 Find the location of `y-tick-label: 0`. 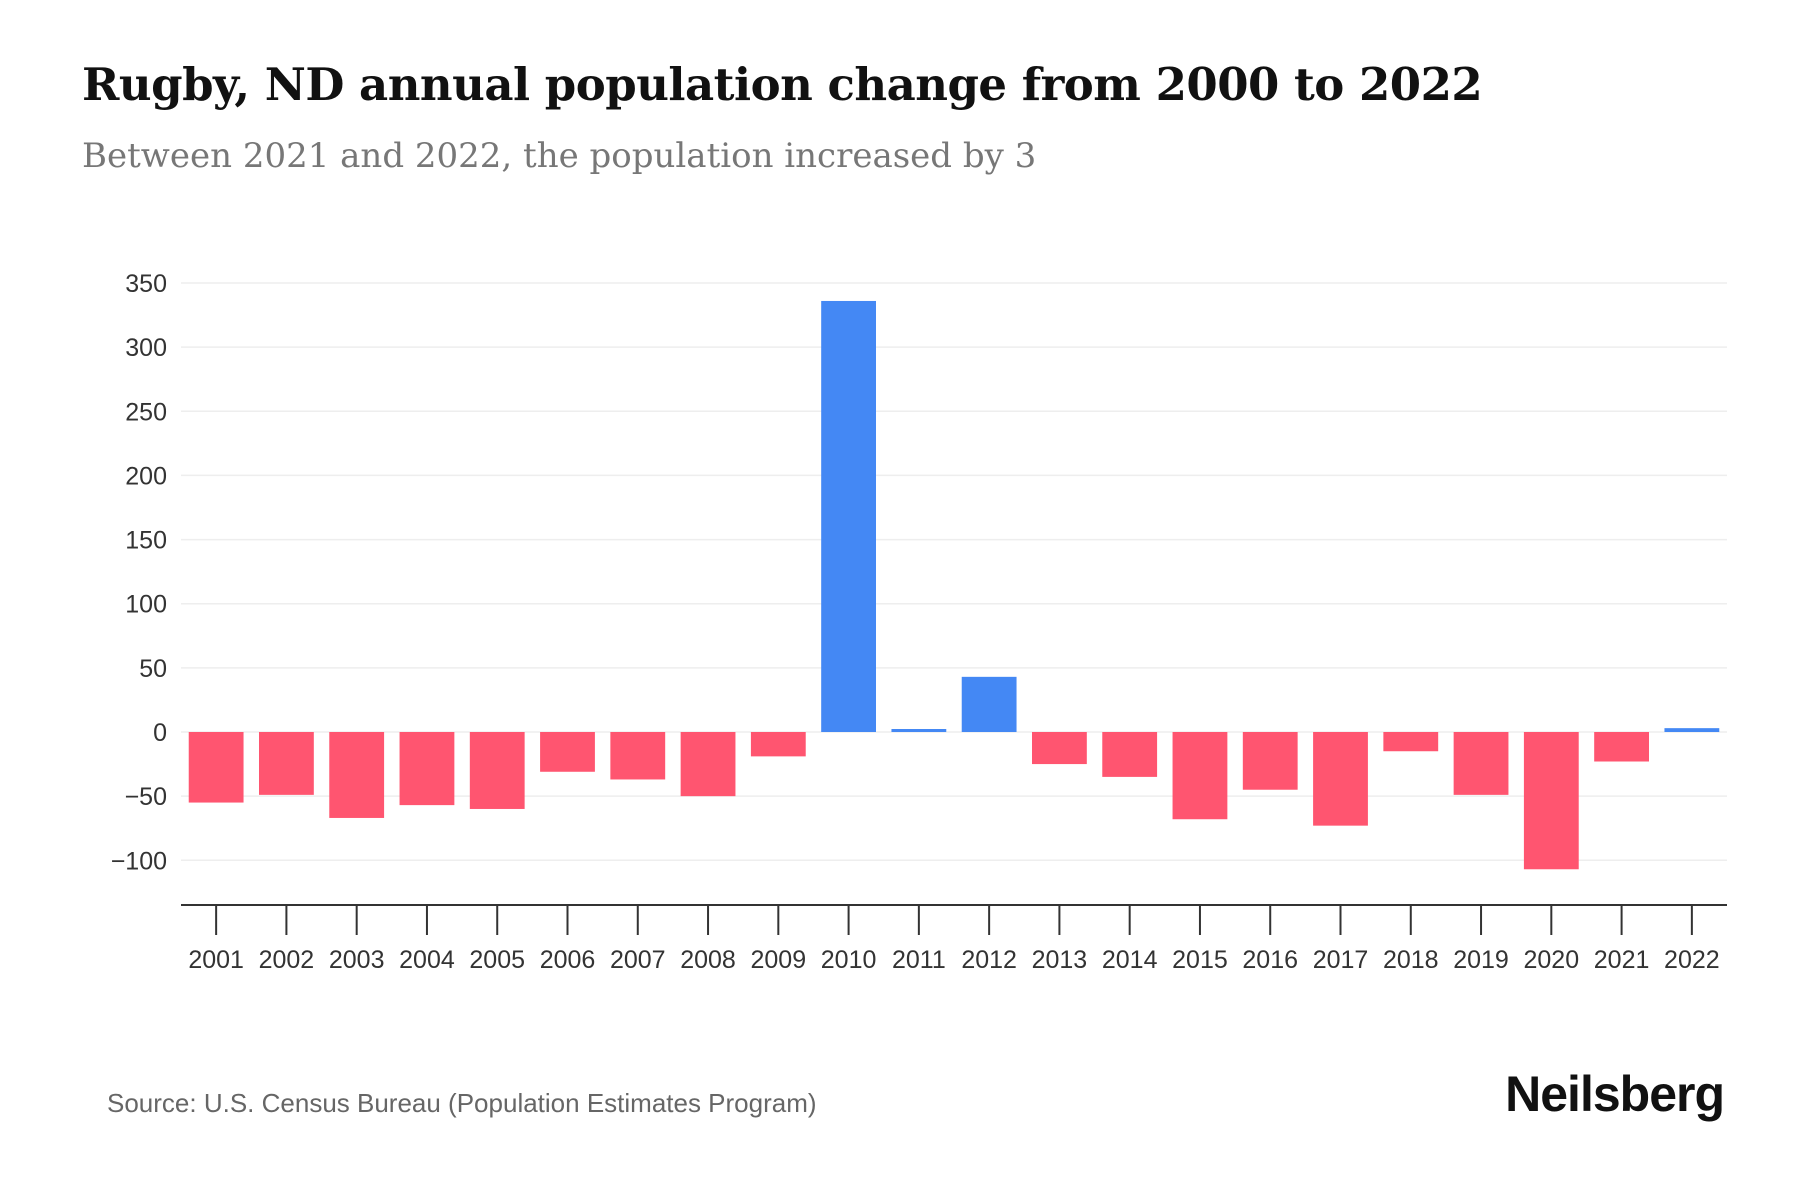

y-tick-label: 0 is located at coordinates (160, 733).